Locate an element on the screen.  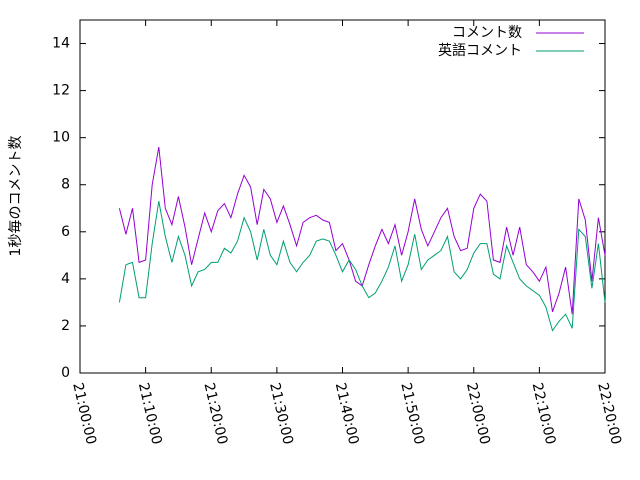
legend-label: コメント数 is located at coordinates (487, 33).